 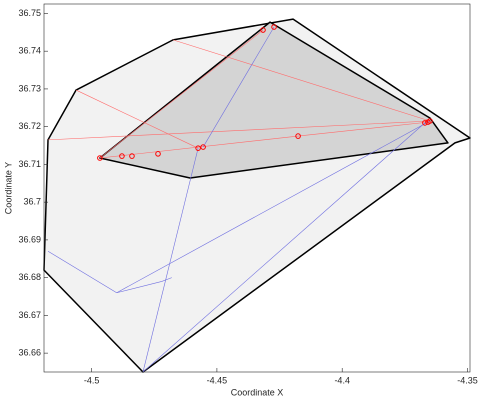 What do you see at coordinates (32, 202) in the screenshot?
I see `y-tick-label: 36.7` at bounding box center [32, 202].